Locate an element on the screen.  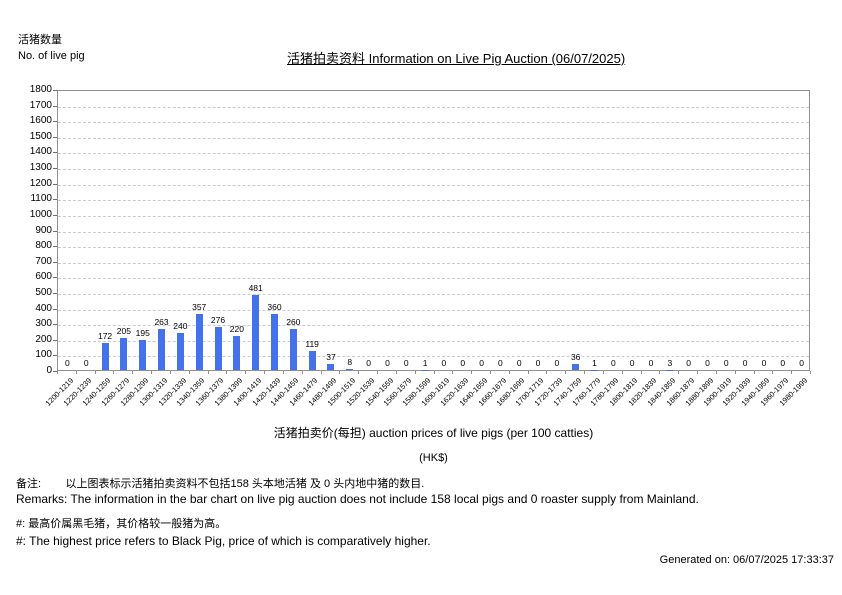
bar-value-label: 195 is located at coordinates (142, 332).